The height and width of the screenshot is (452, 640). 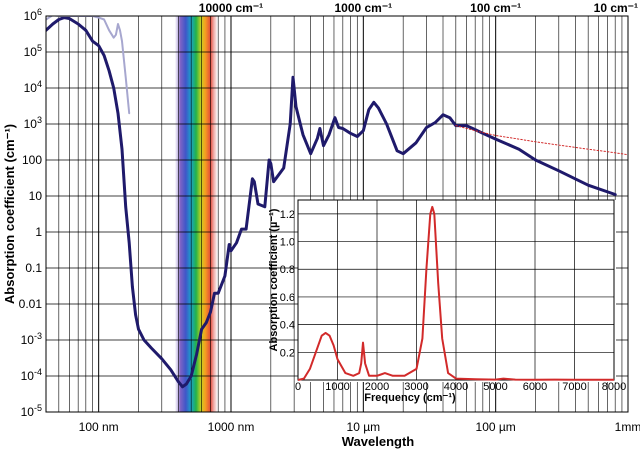 I want to click on y-tick-label: 10³, so click(x=33, y=123).